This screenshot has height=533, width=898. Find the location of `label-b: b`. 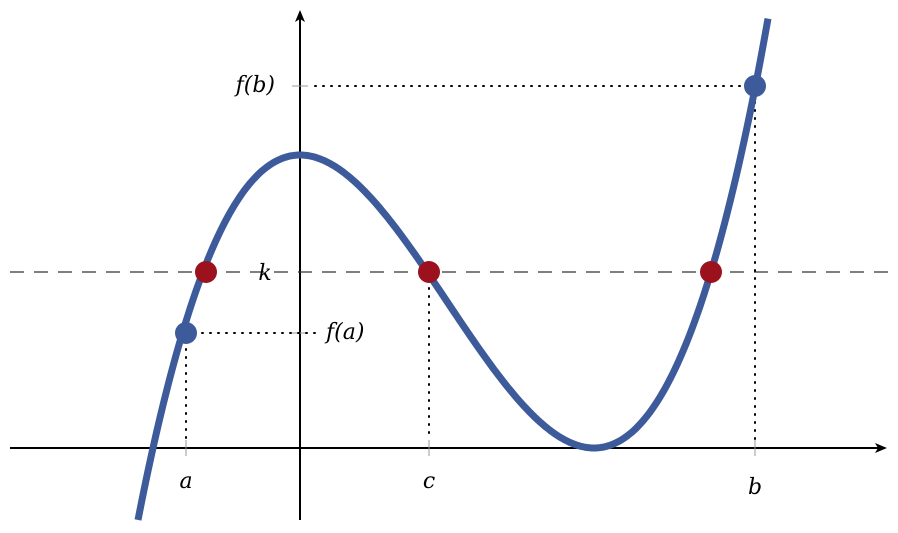

label-b: b is located at coordinates (755, 487).